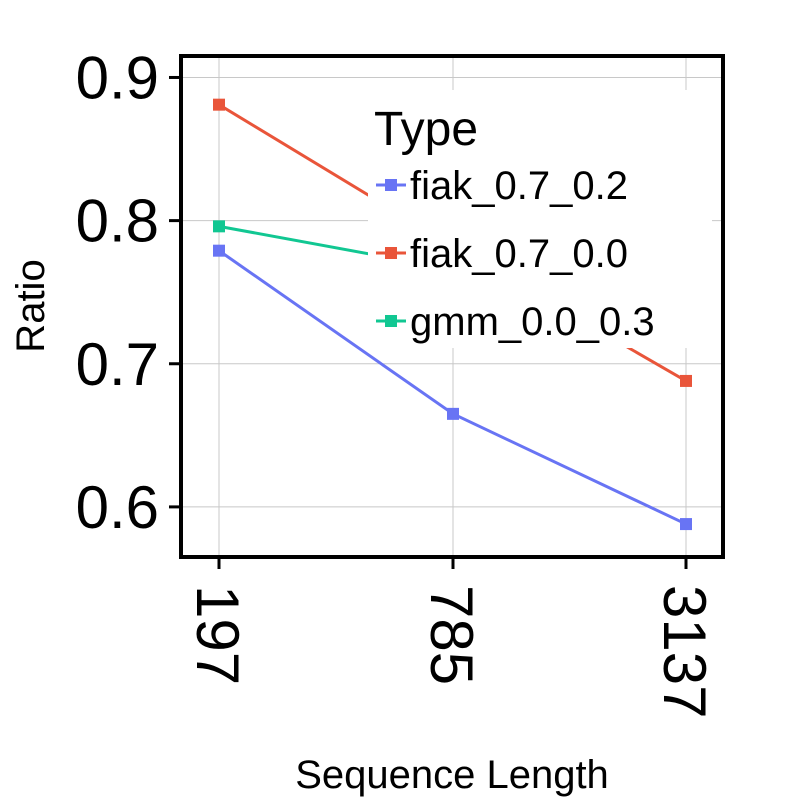 The height and width of the screenshot is (800, 800). What do you see at coordinates (117, 507) in the screenshot?
I see `y-tick-label: 0.6` at bounding box center [117, 507].